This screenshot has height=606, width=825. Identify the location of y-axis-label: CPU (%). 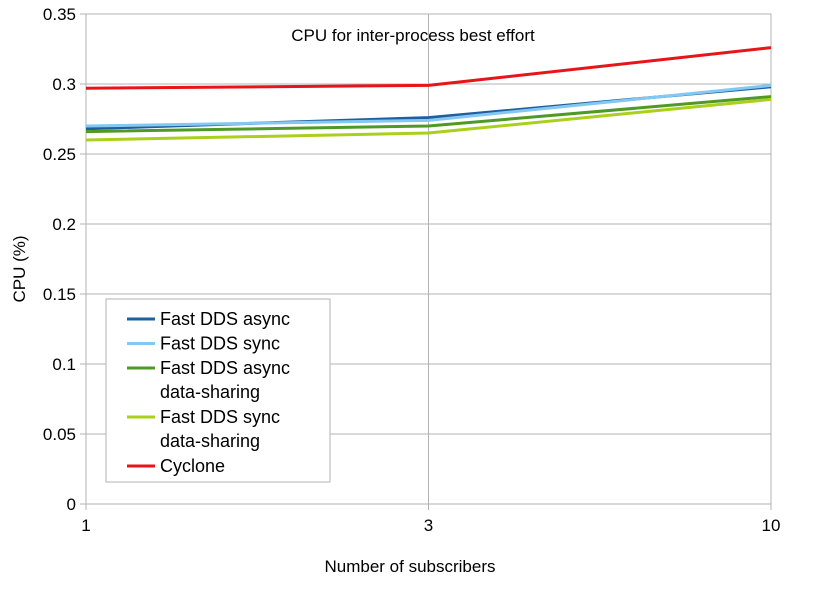
(19, 268).